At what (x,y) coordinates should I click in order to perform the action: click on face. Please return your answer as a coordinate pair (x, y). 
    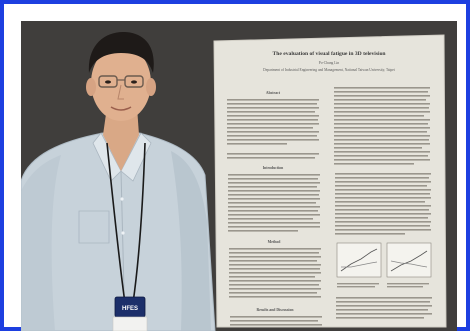
    Looking at the image, I should click on (121, 83).